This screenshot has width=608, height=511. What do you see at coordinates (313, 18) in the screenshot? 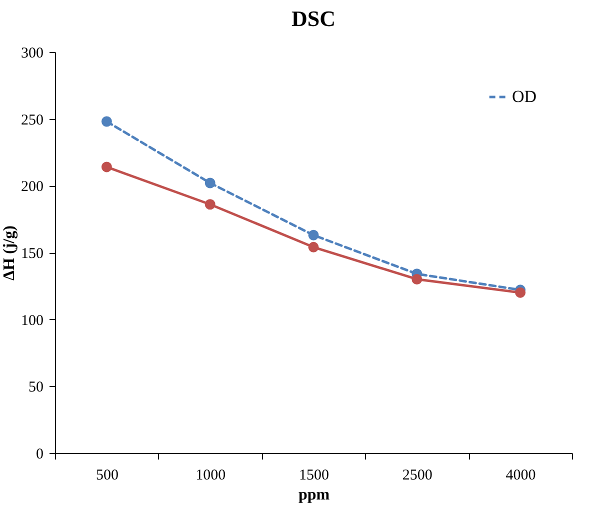
I see `chart-title: DSC` at bounding box center [313, 18].